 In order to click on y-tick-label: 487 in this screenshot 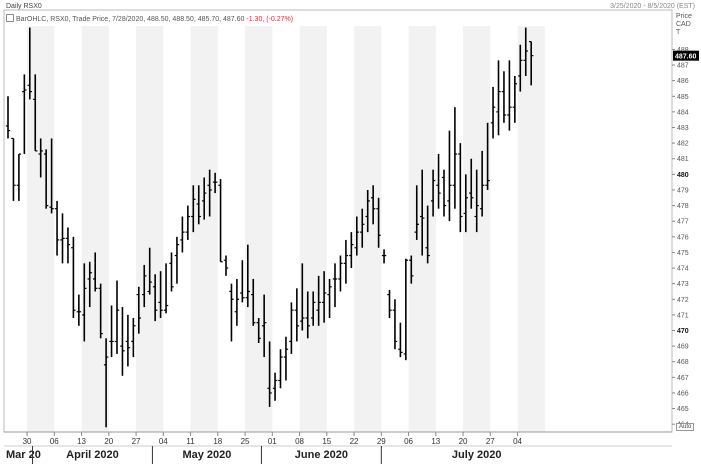, I will do `click(683, 66)`.